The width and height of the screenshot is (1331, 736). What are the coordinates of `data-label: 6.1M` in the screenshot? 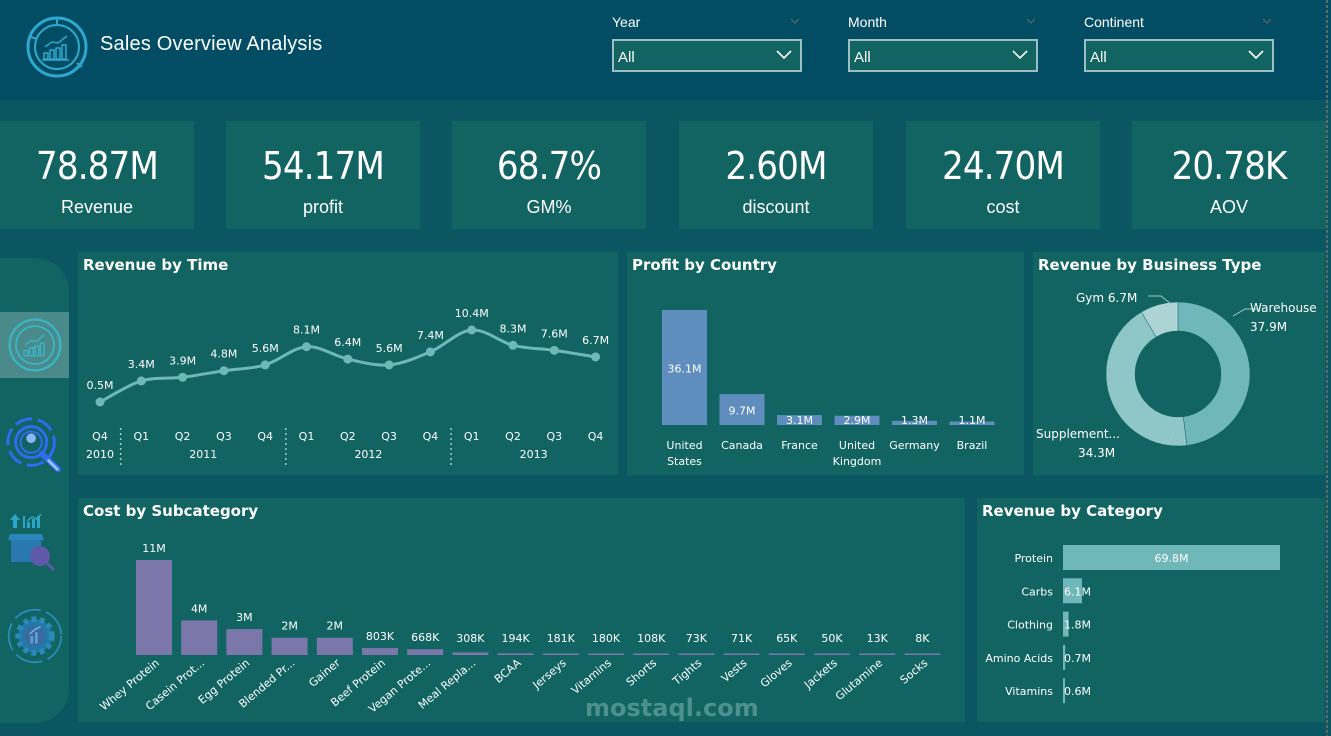 It's located at (1077, 591).